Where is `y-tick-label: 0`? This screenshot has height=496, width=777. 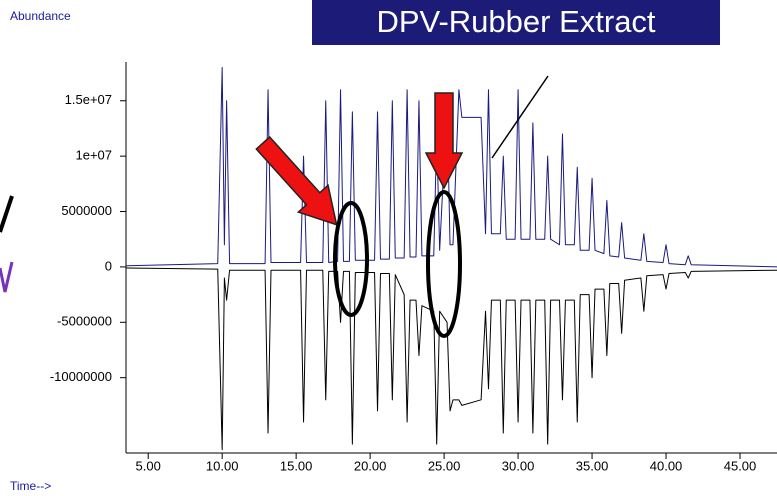 y-tick-label: 0 is located at coordinates (108, 265).